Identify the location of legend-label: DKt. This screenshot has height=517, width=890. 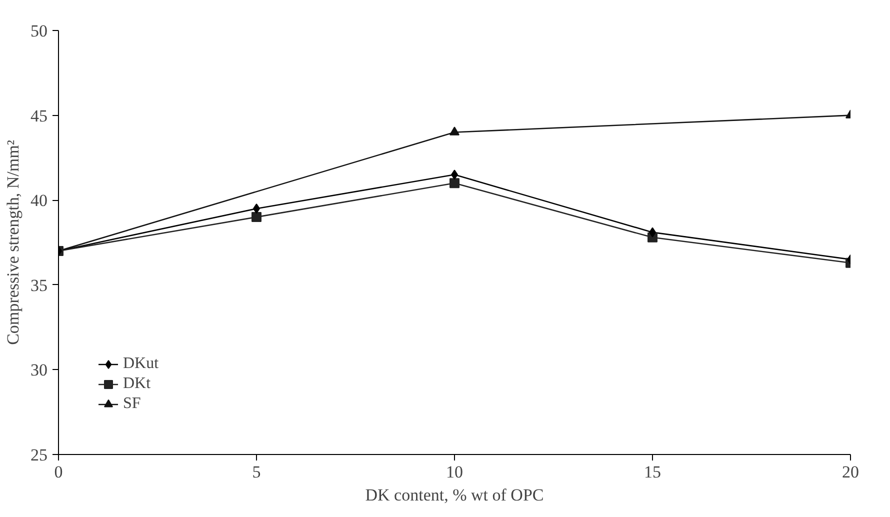
(137, 384).